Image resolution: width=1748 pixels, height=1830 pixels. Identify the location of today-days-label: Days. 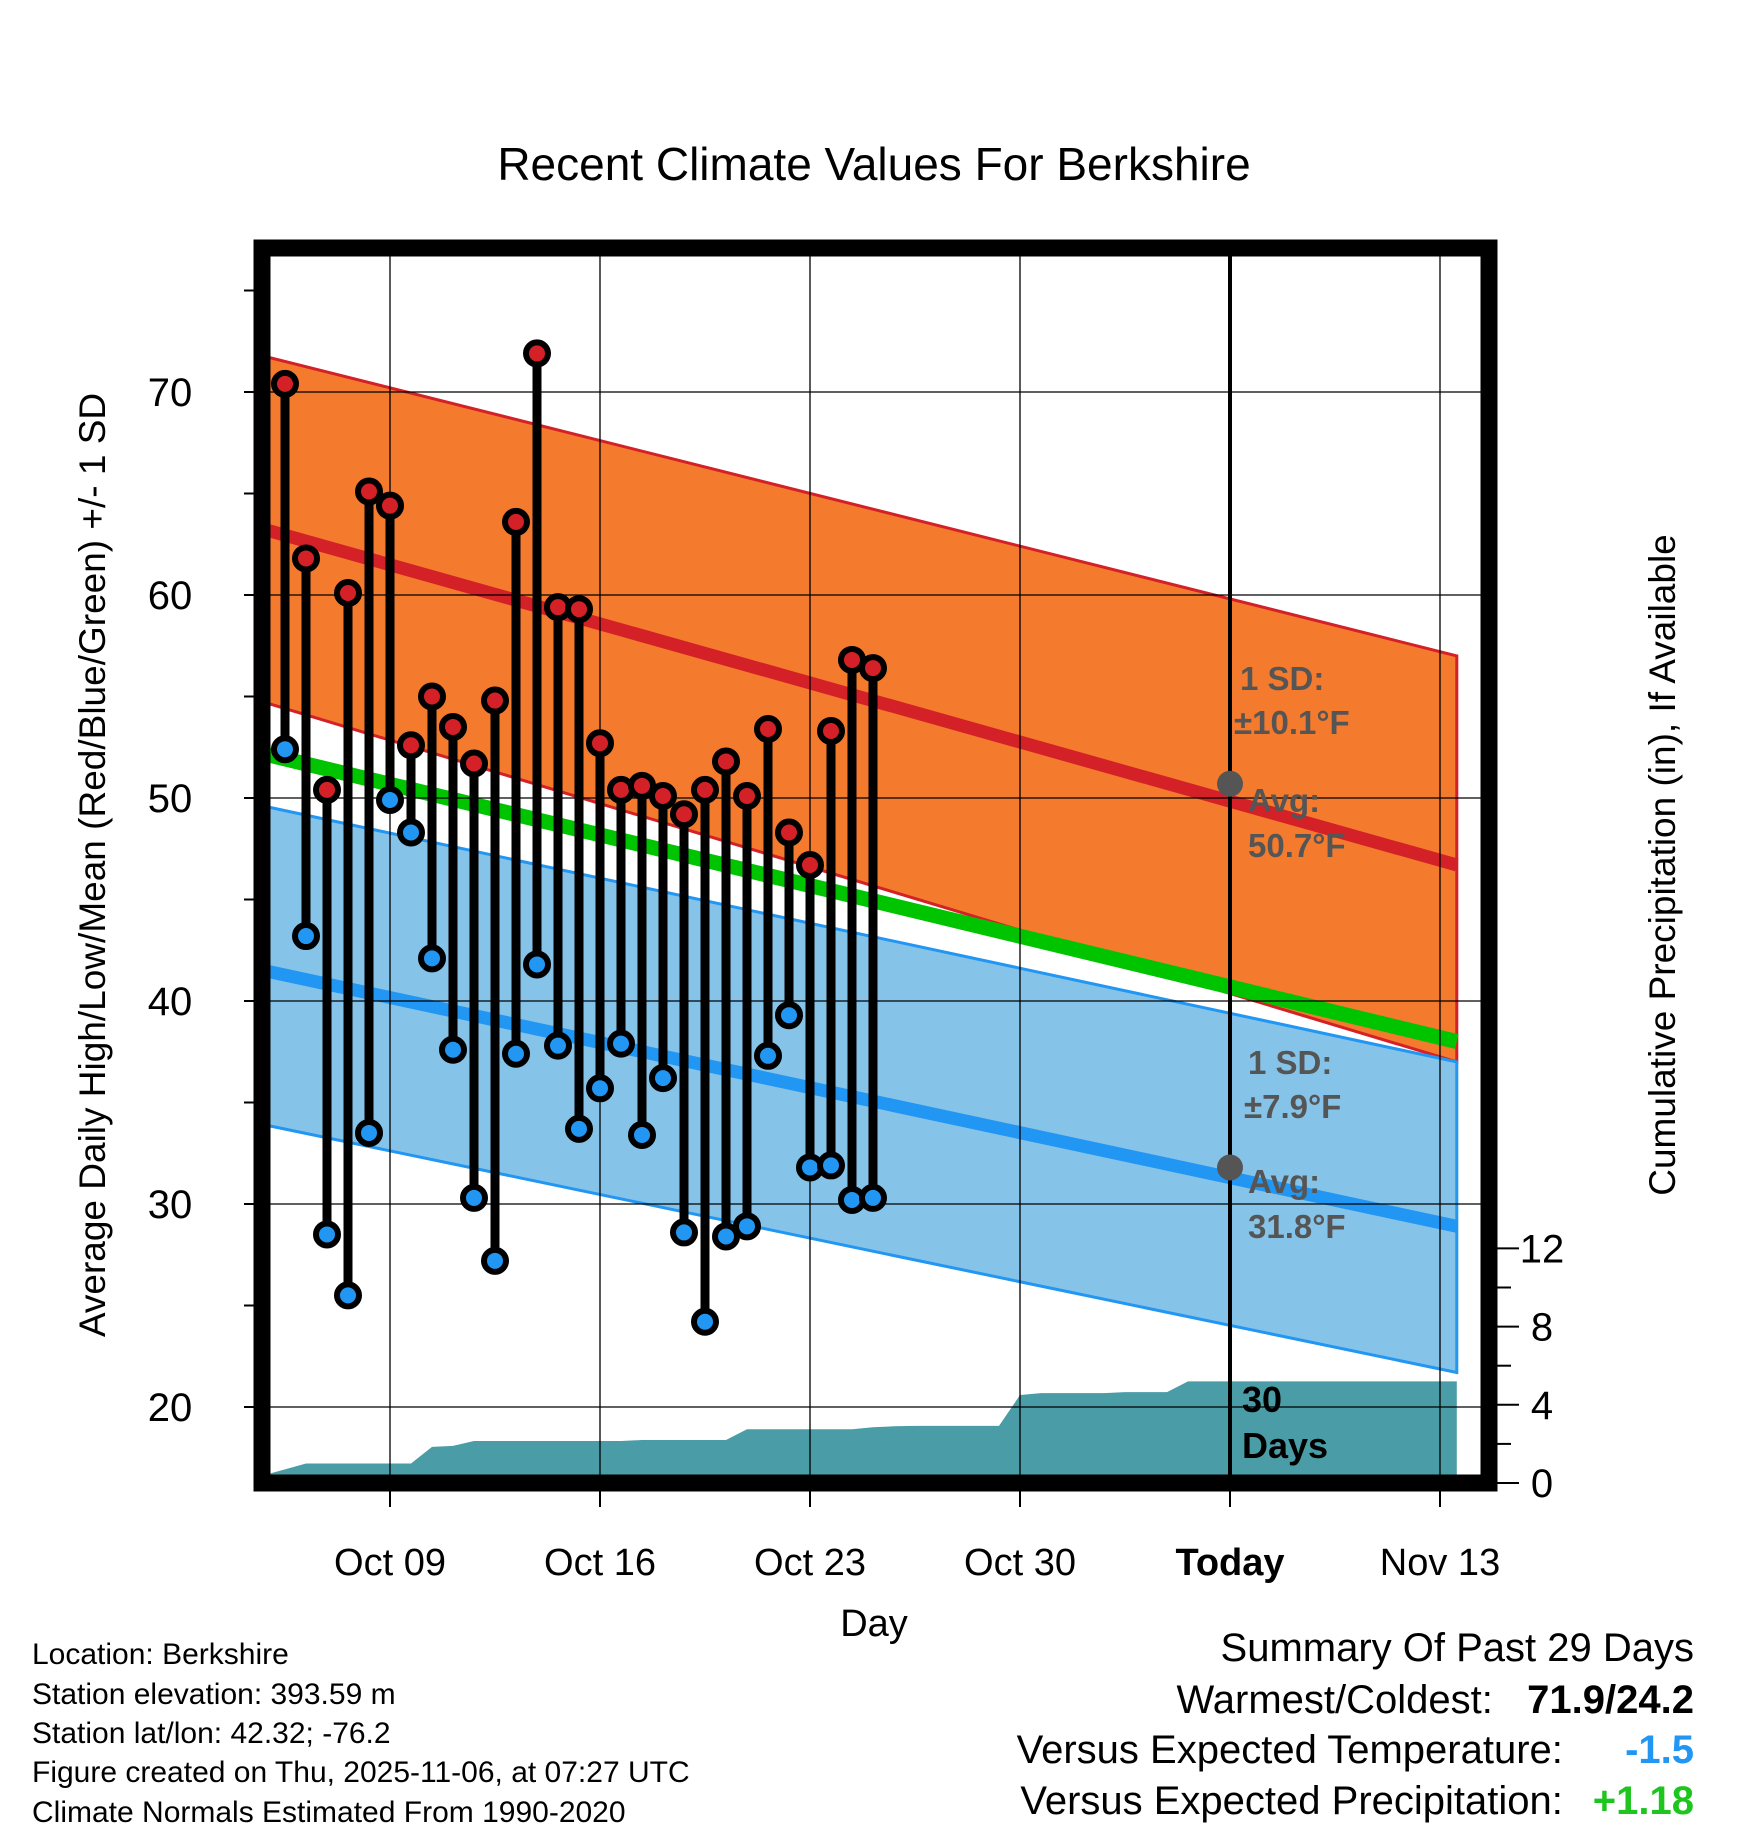
(1285, 1445).